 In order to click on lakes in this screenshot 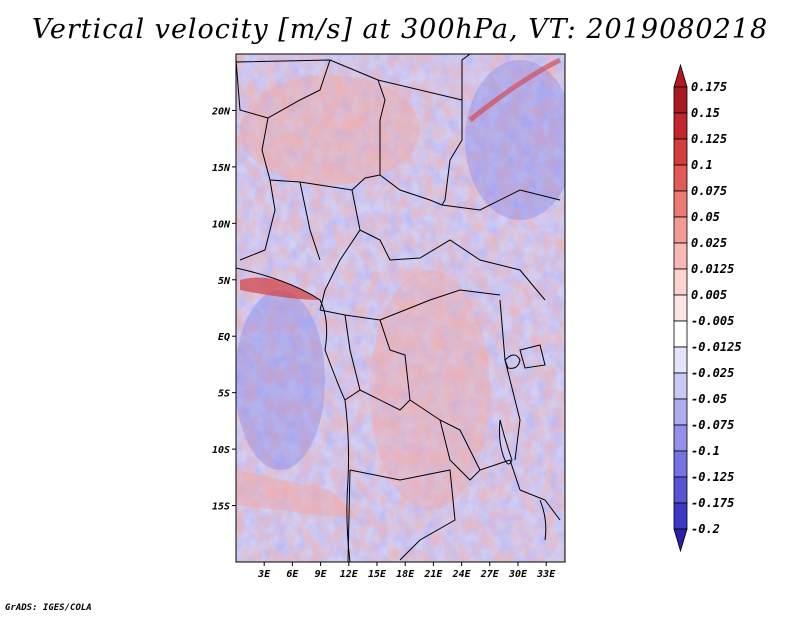, I will do `click(522, 442)`.